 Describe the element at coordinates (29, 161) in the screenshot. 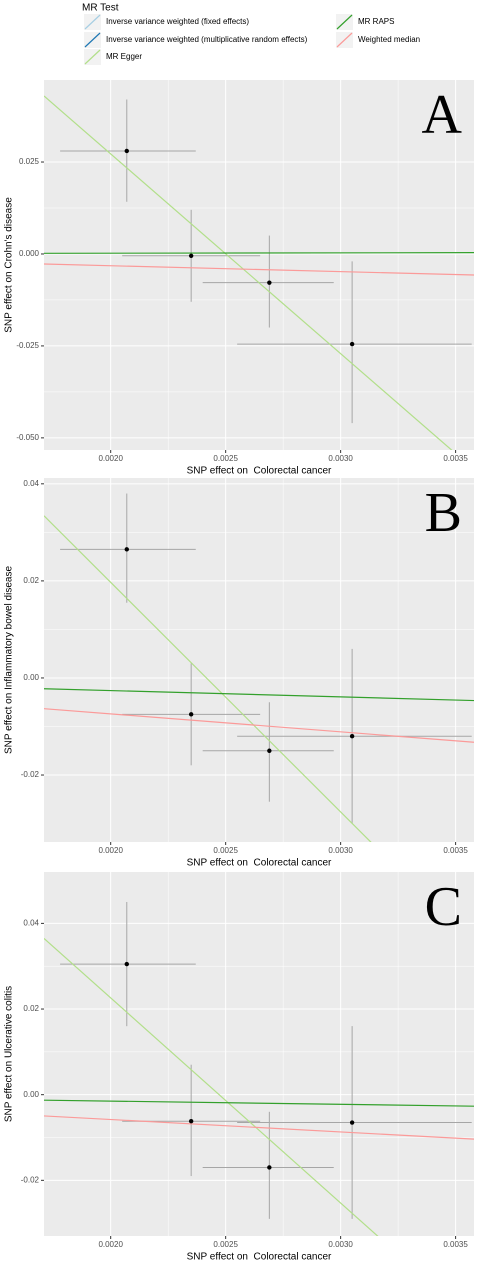

I see `y-tick-label: 0.025` at that location.